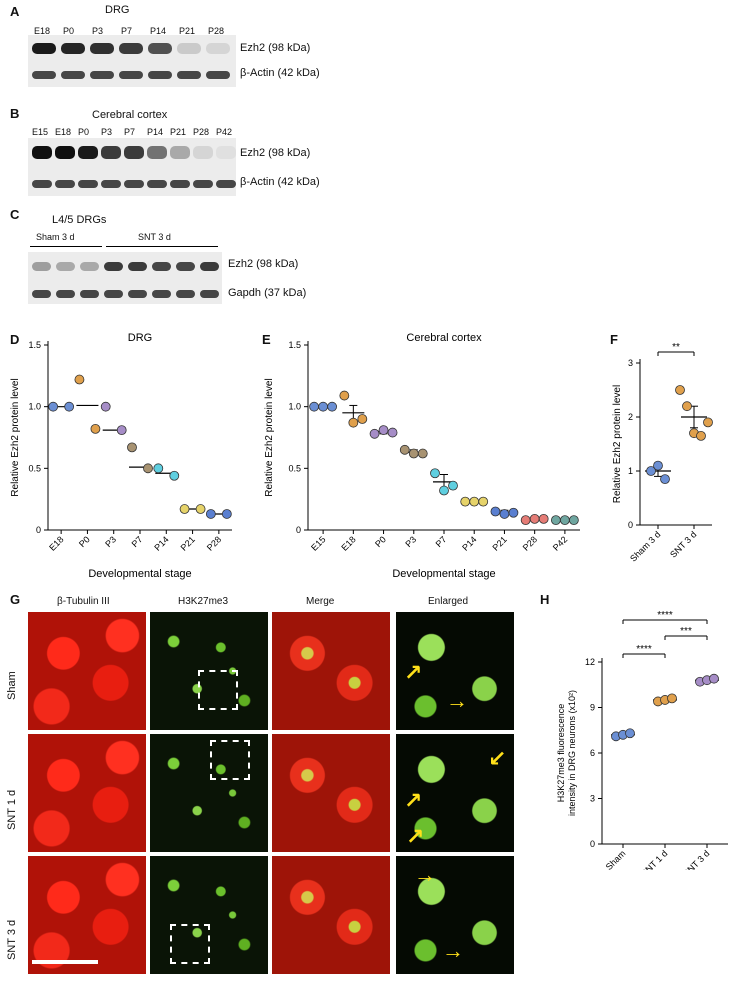  Describe the element at coordinates (15, 214) in the screenshot. I see `panel-label-c: C` at that location.